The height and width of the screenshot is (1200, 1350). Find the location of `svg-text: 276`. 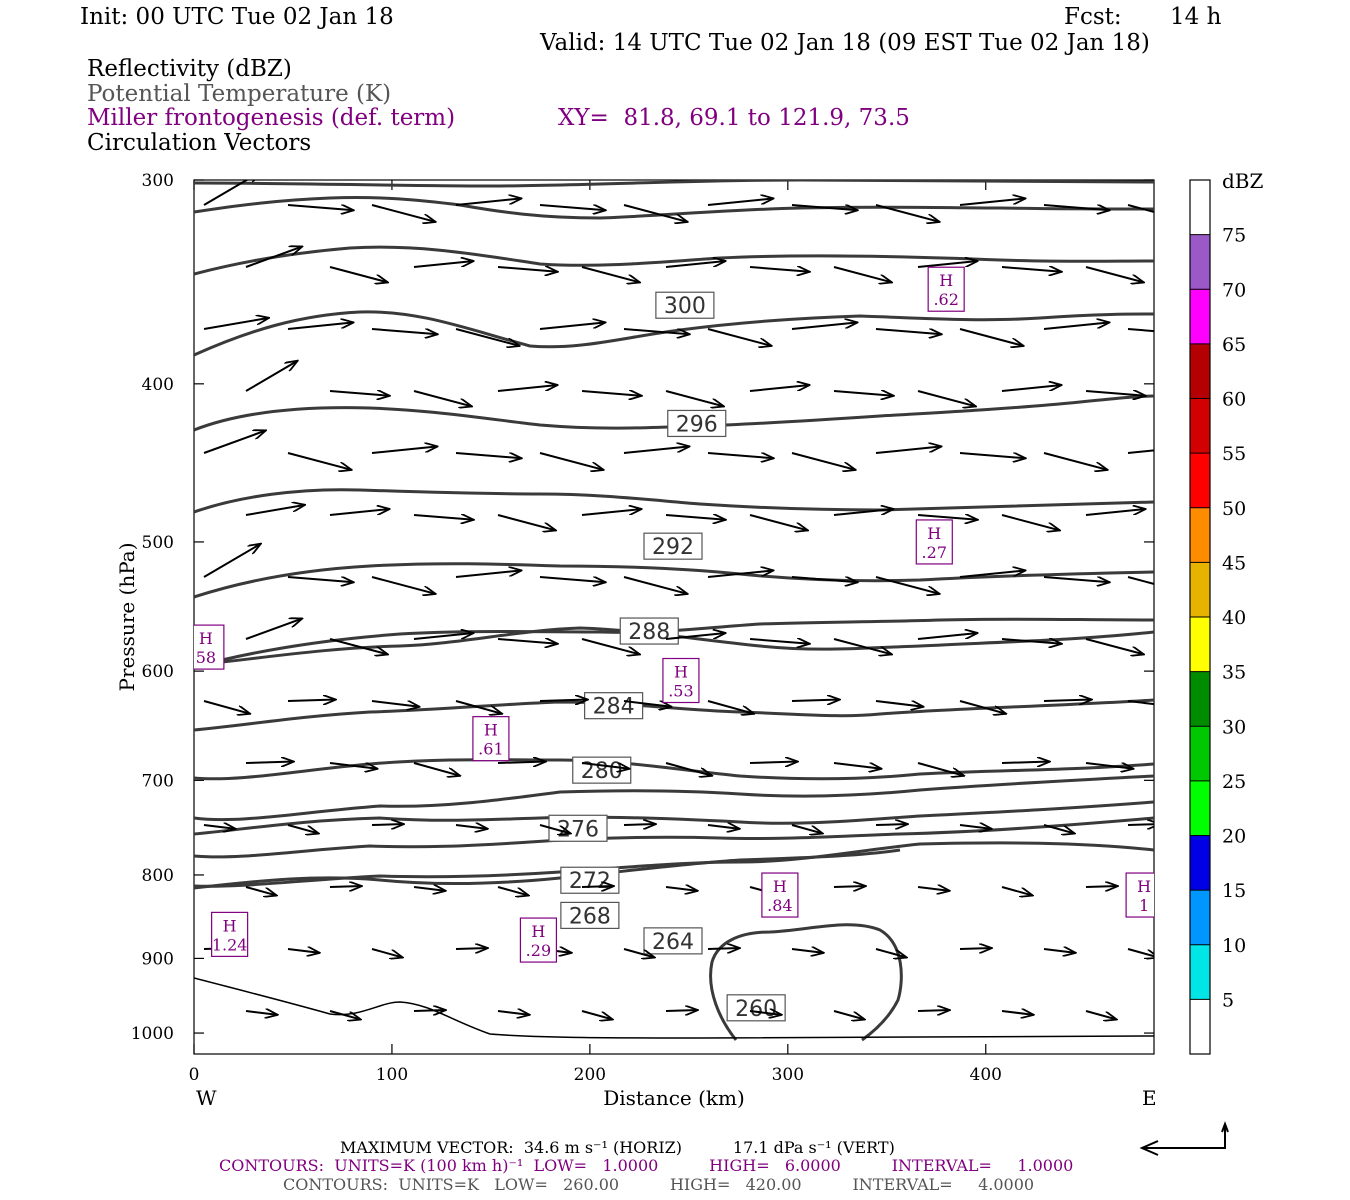

svg-text: 276 is located at coordinates (578, 829).